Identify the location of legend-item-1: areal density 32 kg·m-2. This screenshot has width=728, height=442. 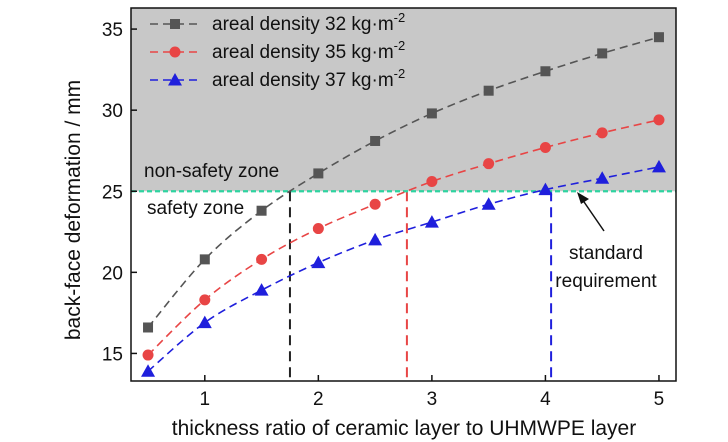
(277, 22).